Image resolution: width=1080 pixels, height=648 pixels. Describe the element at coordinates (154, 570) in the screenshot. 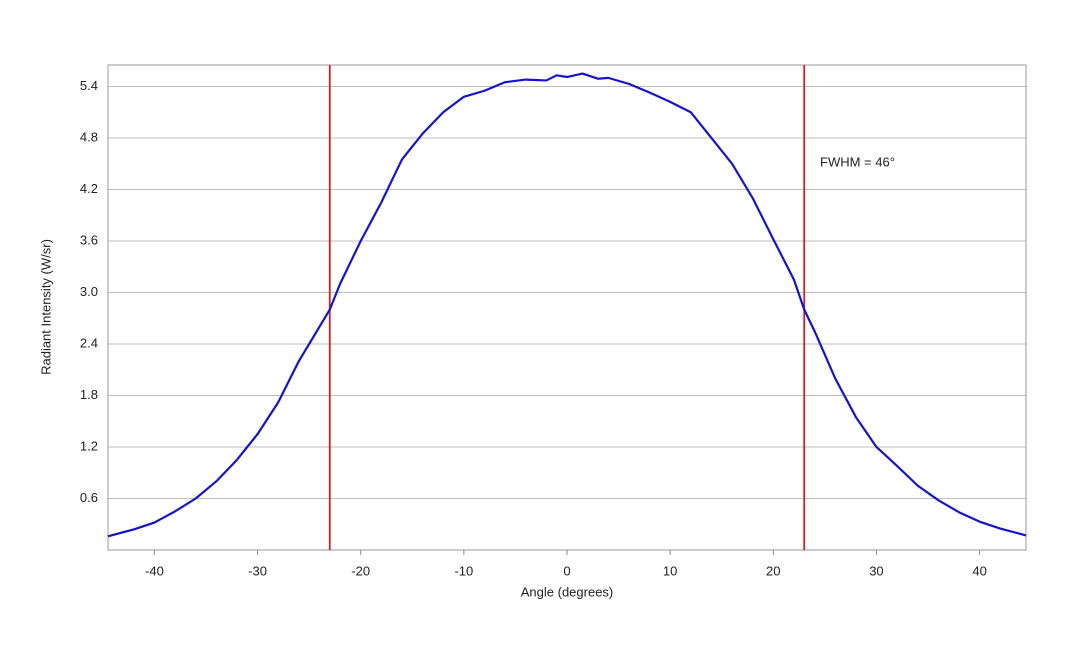

I see `x-tick-label: -40` at that location.